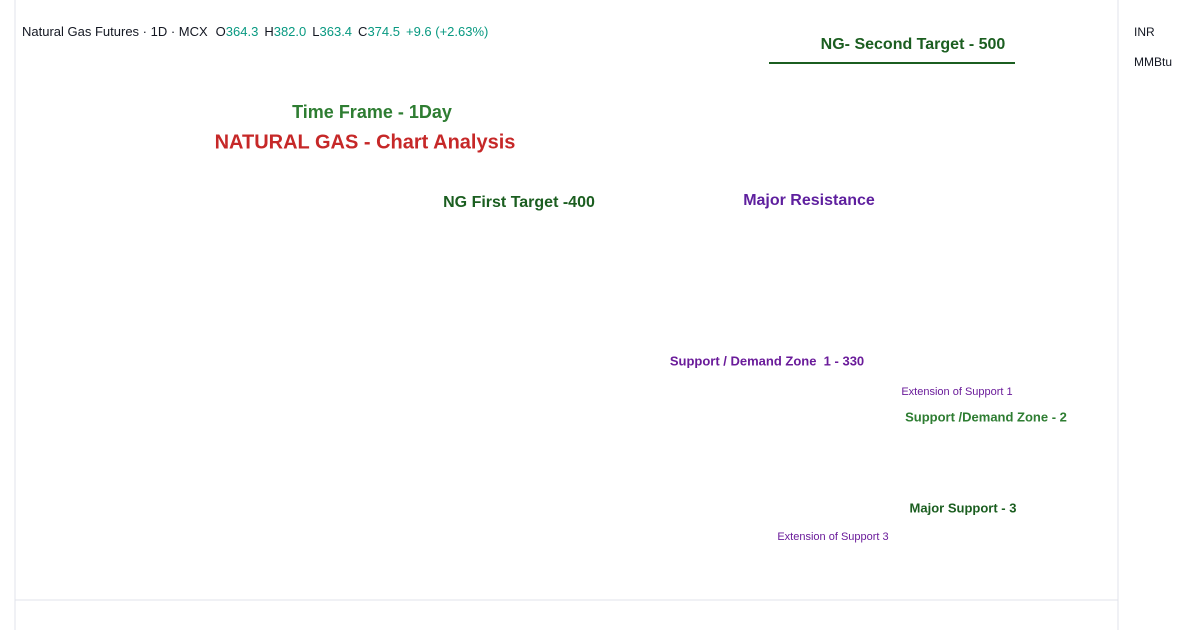 The width and height of the screenshot is (1200, 635). I want to click on ohlc-value: 382.0, so click(290, 31).